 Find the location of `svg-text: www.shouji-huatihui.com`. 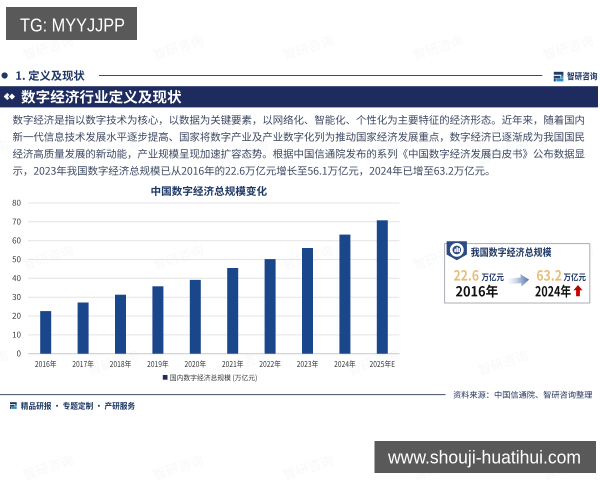

svg-text: www.shouji-huatihui.com is located at coordinates (484, 457).